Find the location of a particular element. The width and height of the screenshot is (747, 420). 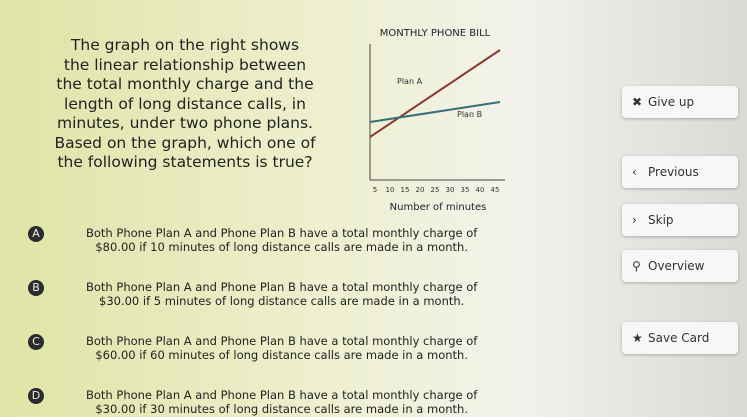

button: ‹ Previous is located at coordinates (680, 172).